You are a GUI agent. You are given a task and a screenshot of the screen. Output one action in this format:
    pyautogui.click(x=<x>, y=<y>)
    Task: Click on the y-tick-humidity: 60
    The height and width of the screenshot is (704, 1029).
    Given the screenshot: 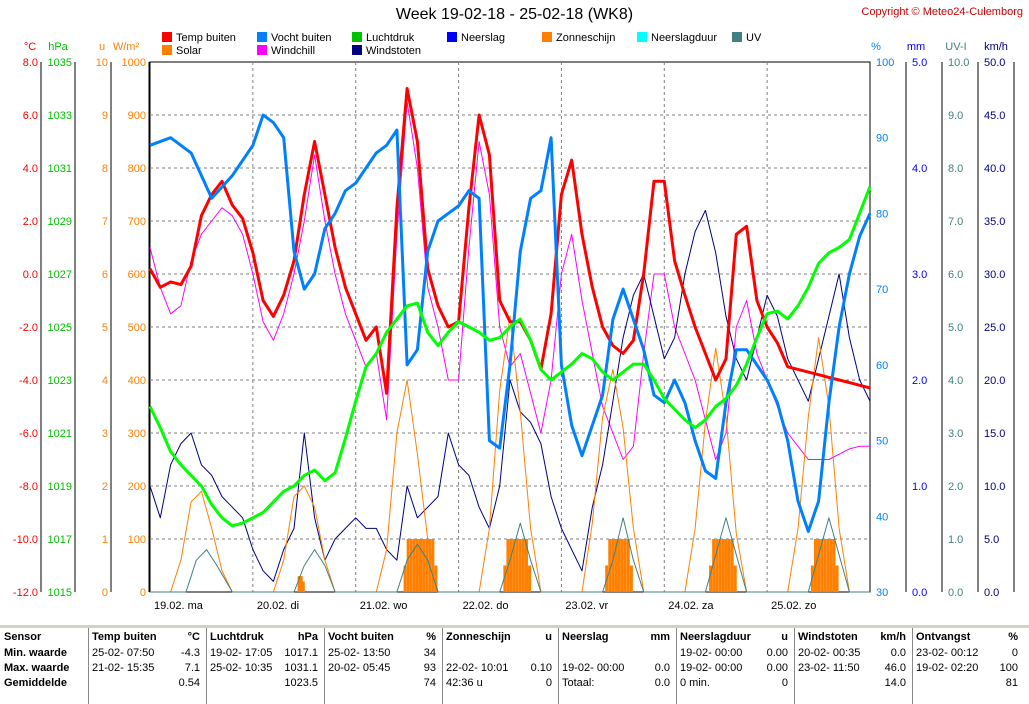 What is the action you would take?
    pyautogui.click(x=882, y=366)
    